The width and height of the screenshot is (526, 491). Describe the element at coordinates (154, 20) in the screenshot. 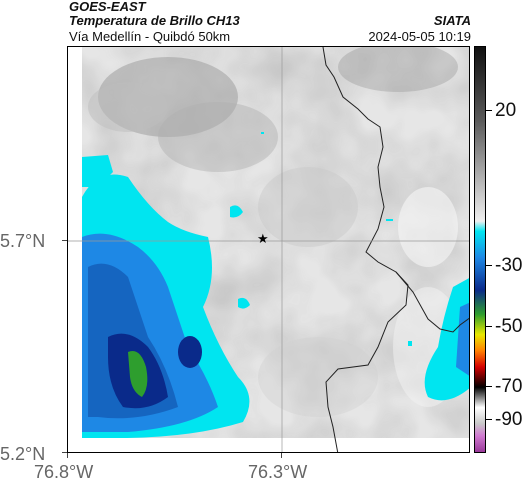

I see `product-subtitle: Temperatura de Brillo CH13` at that location.